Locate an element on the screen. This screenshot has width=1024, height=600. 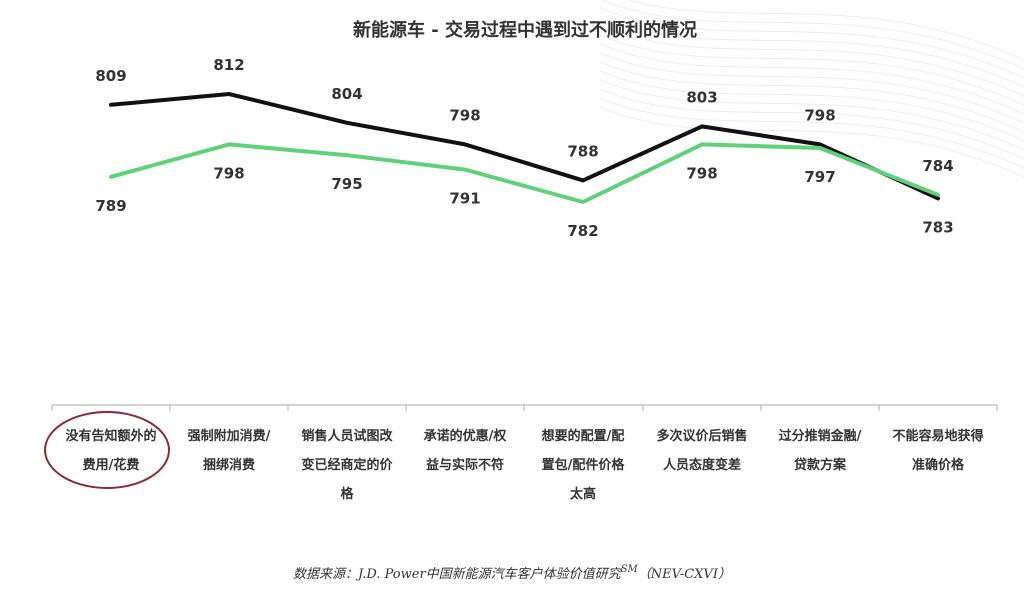
category-label-line: 置包/配件价格 is located at coordinates (584, 465).